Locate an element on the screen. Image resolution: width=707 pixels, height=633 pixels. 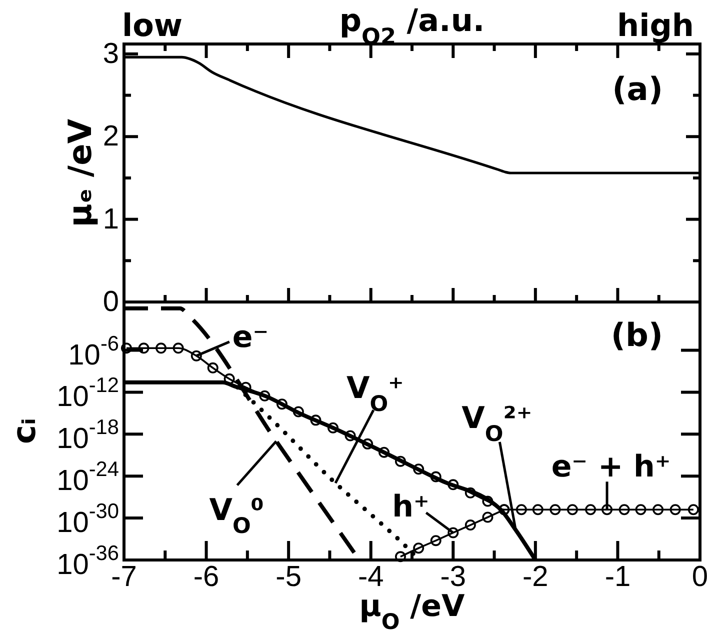
y-axis-title: μₑ /eV is located at coordinates (80, 173).